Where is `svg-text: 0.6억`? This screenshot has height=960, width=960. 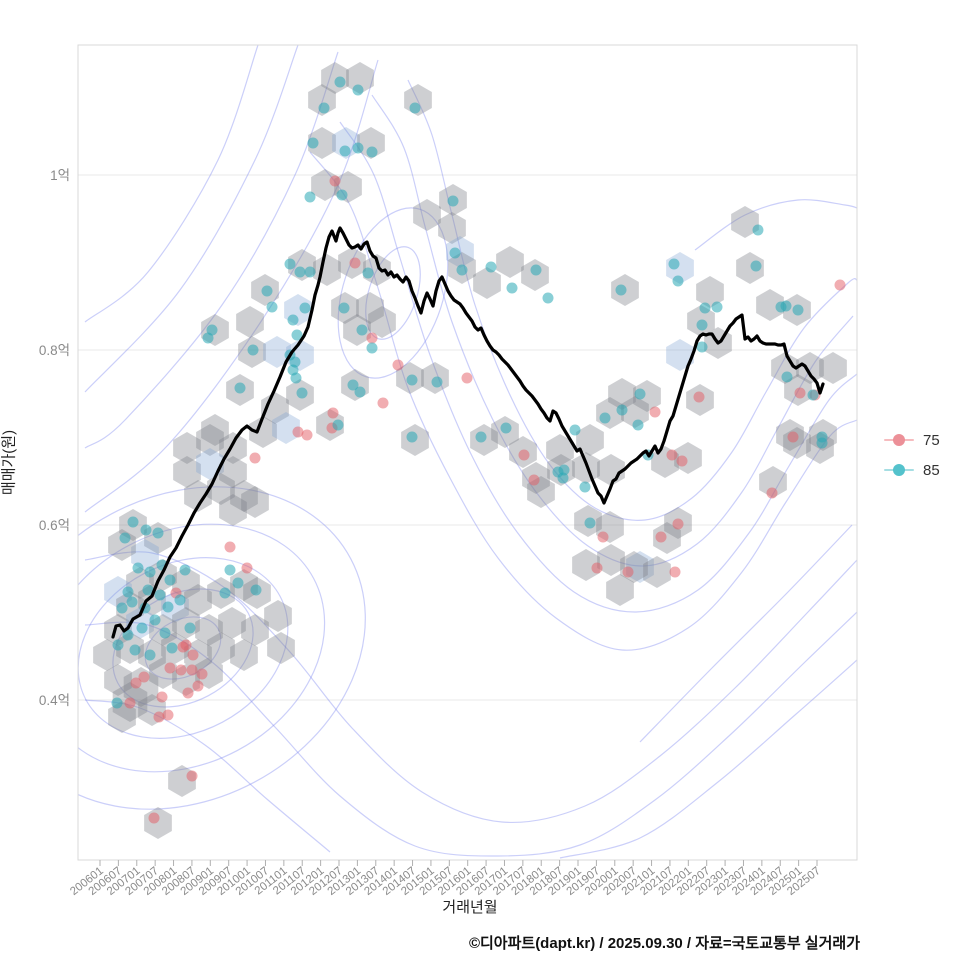
svg-text: 0.6억 is located at coordinates (54, 525).